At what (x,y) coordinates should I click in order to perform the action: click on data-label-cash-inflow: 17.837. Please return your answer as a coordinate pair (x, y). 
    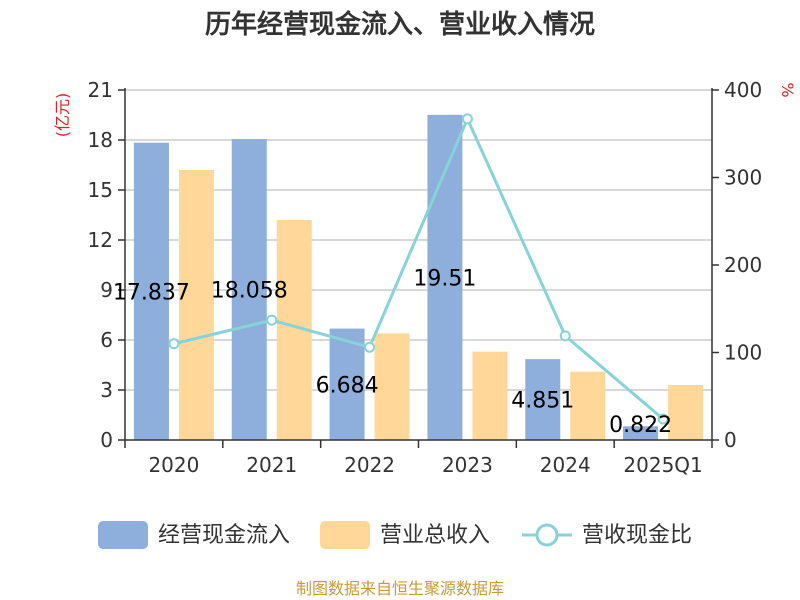
    Looking at the image, I should click on (151, 292).